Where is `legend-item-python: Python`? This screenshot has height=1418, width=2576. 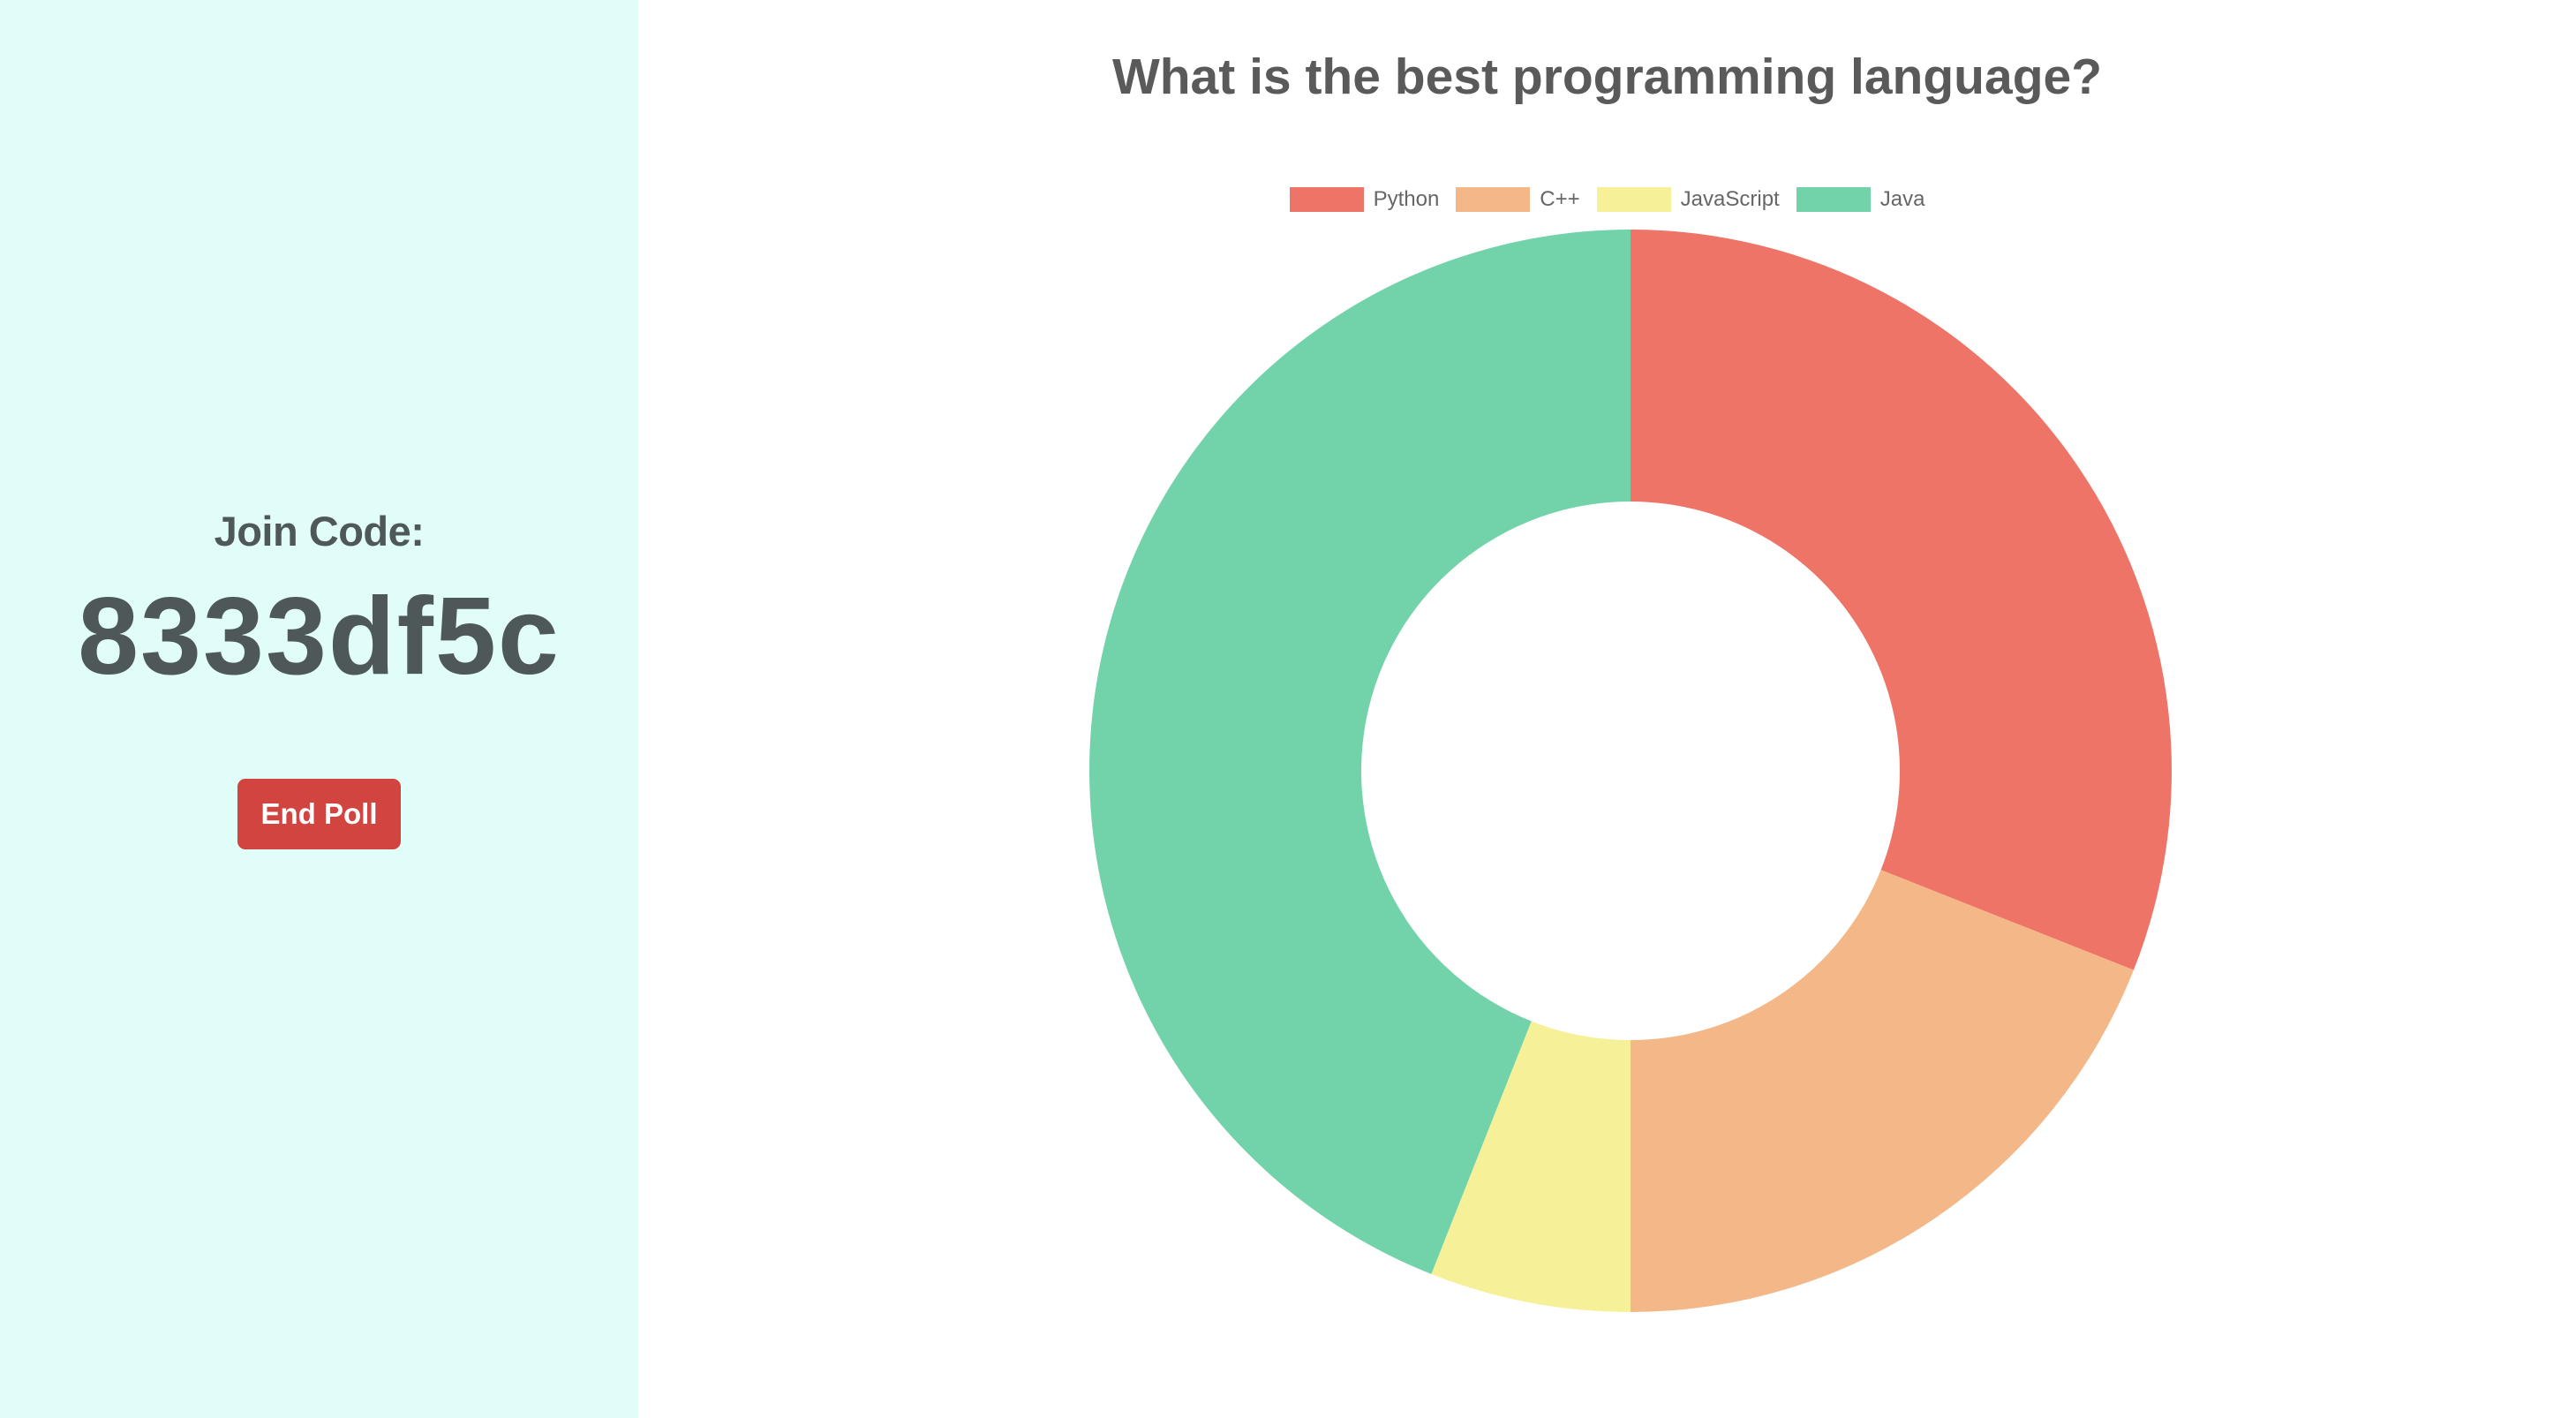
legend-item-python: Python is located at coordinates (1365, 199).